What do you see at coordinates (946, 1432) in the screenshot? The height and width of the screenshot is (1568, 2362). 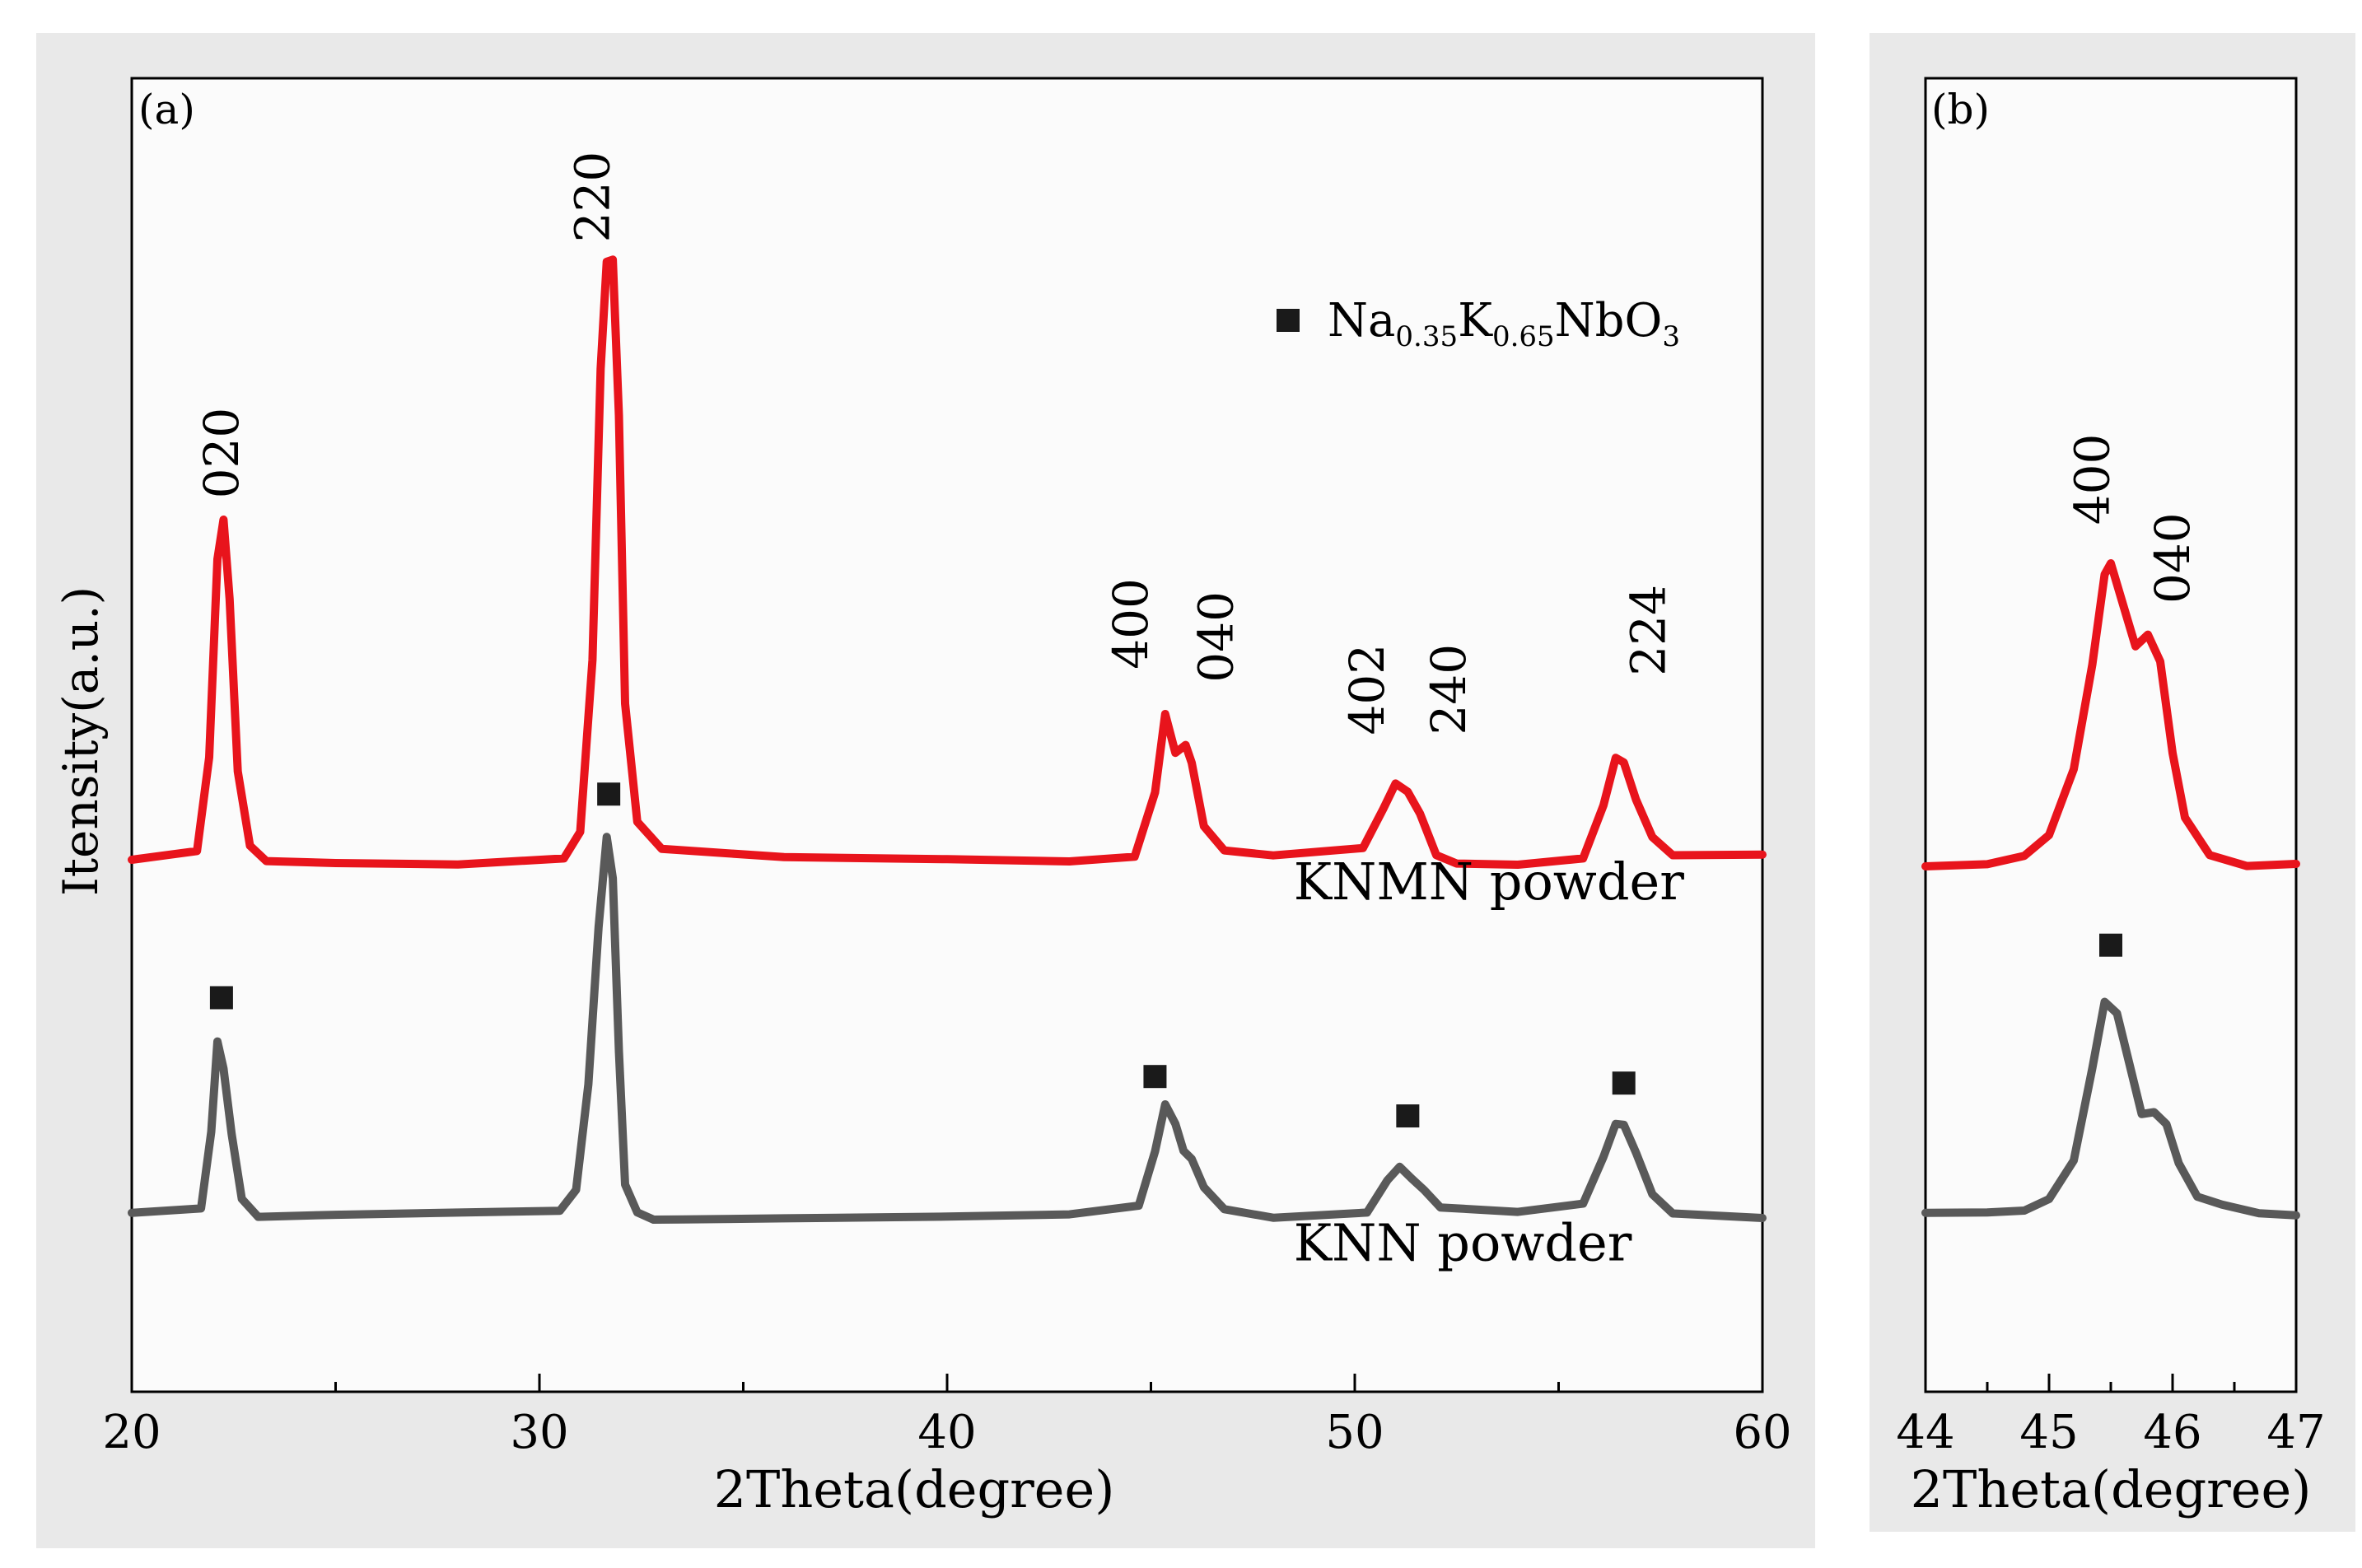 I see `x-tick-label: 40` at bounding box center [946, 1432].